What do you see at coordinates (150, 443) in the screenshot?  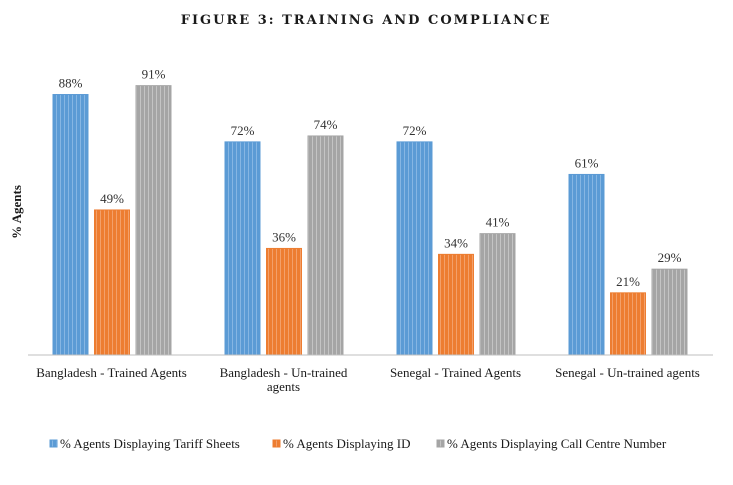 I see `legend-label-0: % Agents Displaying Tariff Sheets` at bounding box center [150, 443].